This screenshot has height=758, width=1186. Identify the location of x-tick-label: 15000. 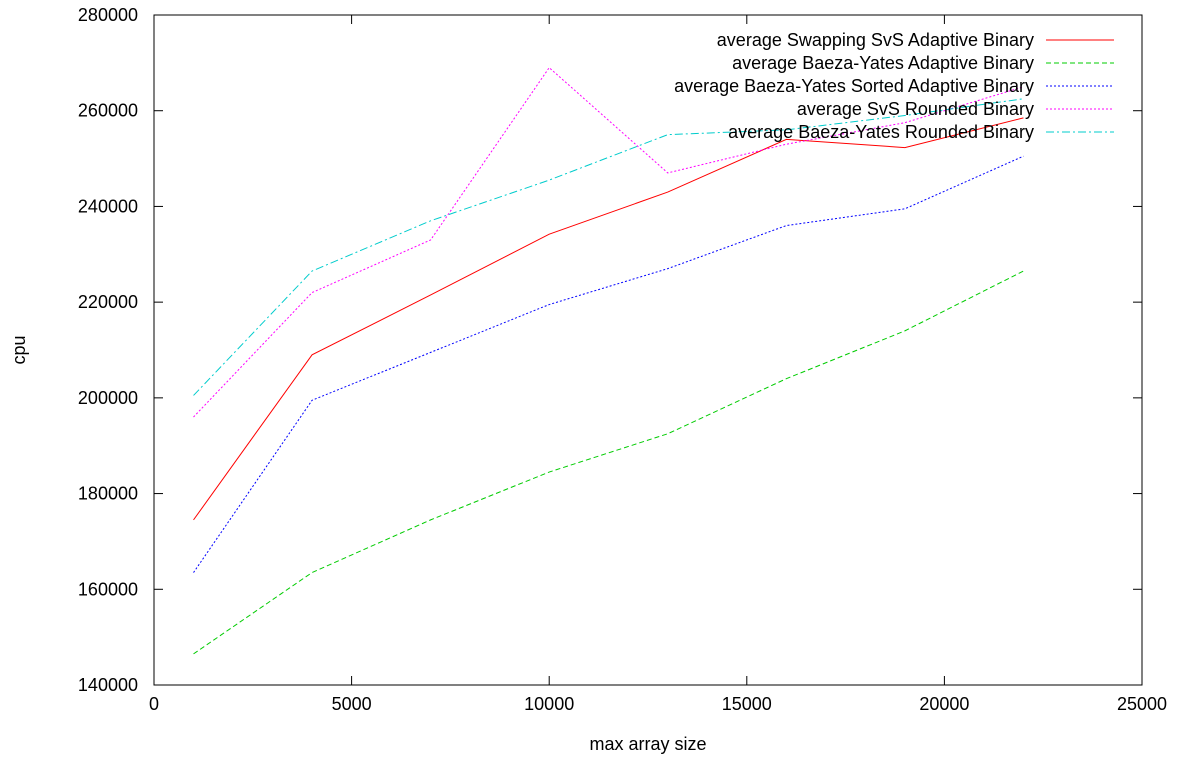
(747, 704).